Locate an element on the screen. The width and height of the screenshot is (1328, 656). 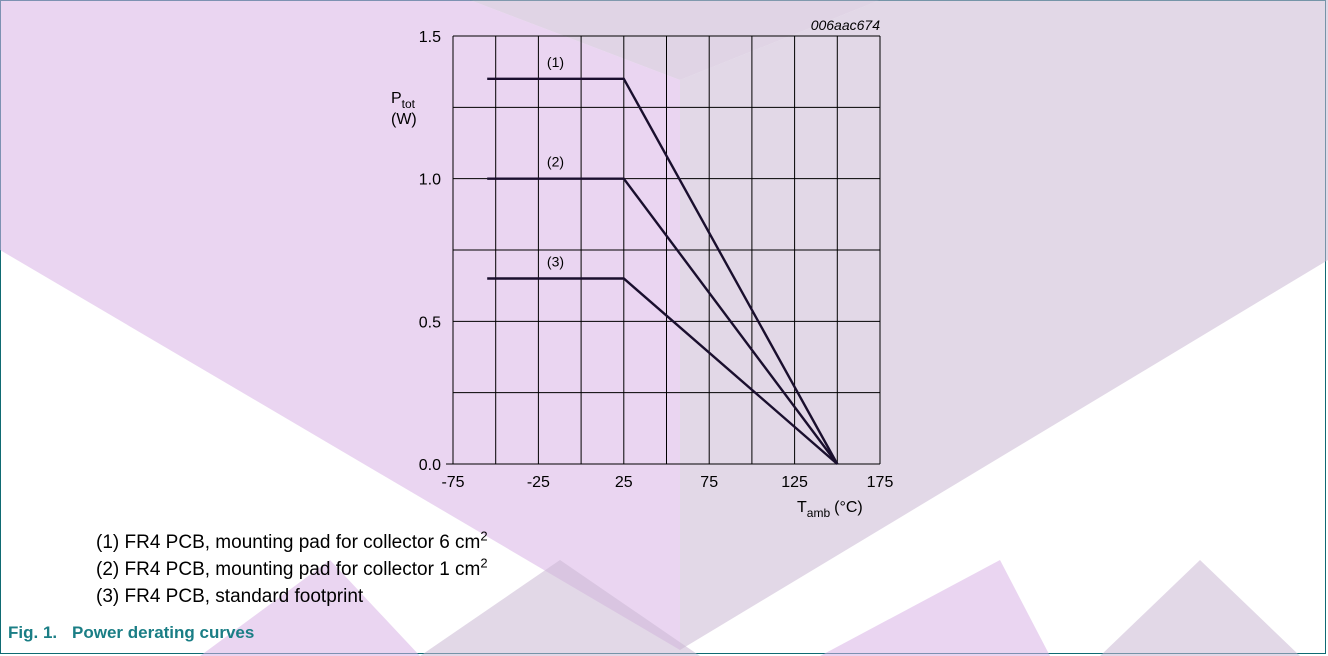
x-tick-label: 175 is located at coordinates (880, 482).